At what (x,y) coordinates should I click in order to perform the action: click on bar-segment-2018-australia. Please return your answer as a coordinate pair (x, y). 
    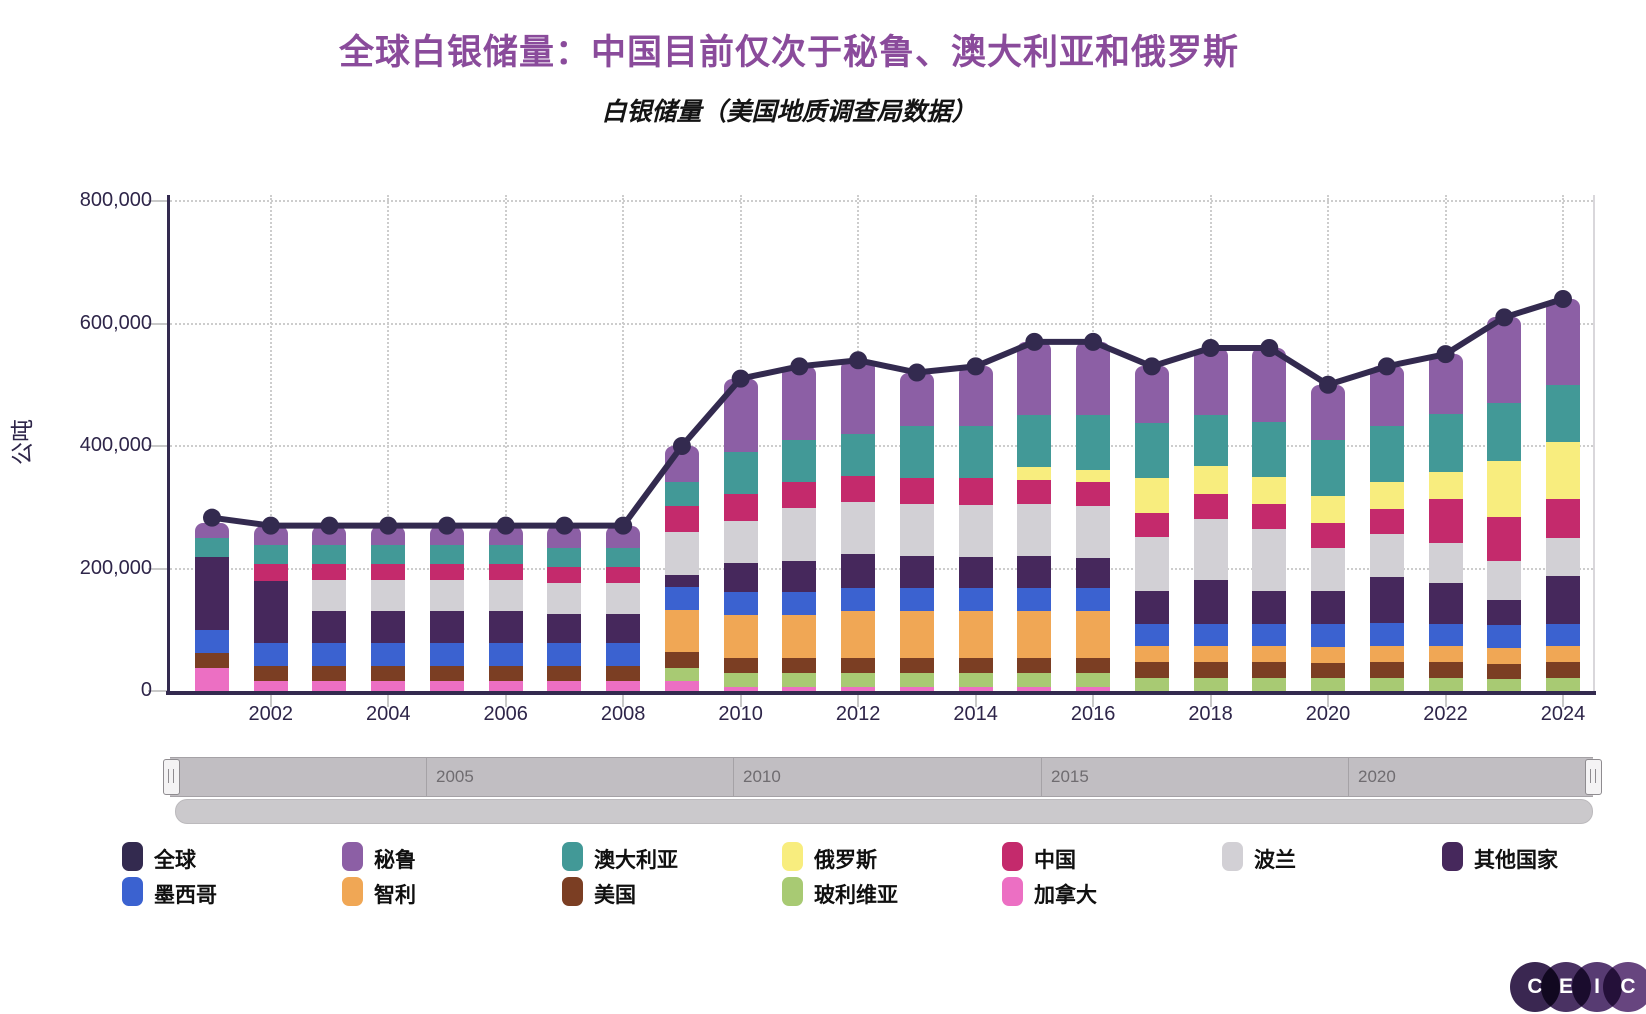
    Looking at the image, I should click on (1210, 441).